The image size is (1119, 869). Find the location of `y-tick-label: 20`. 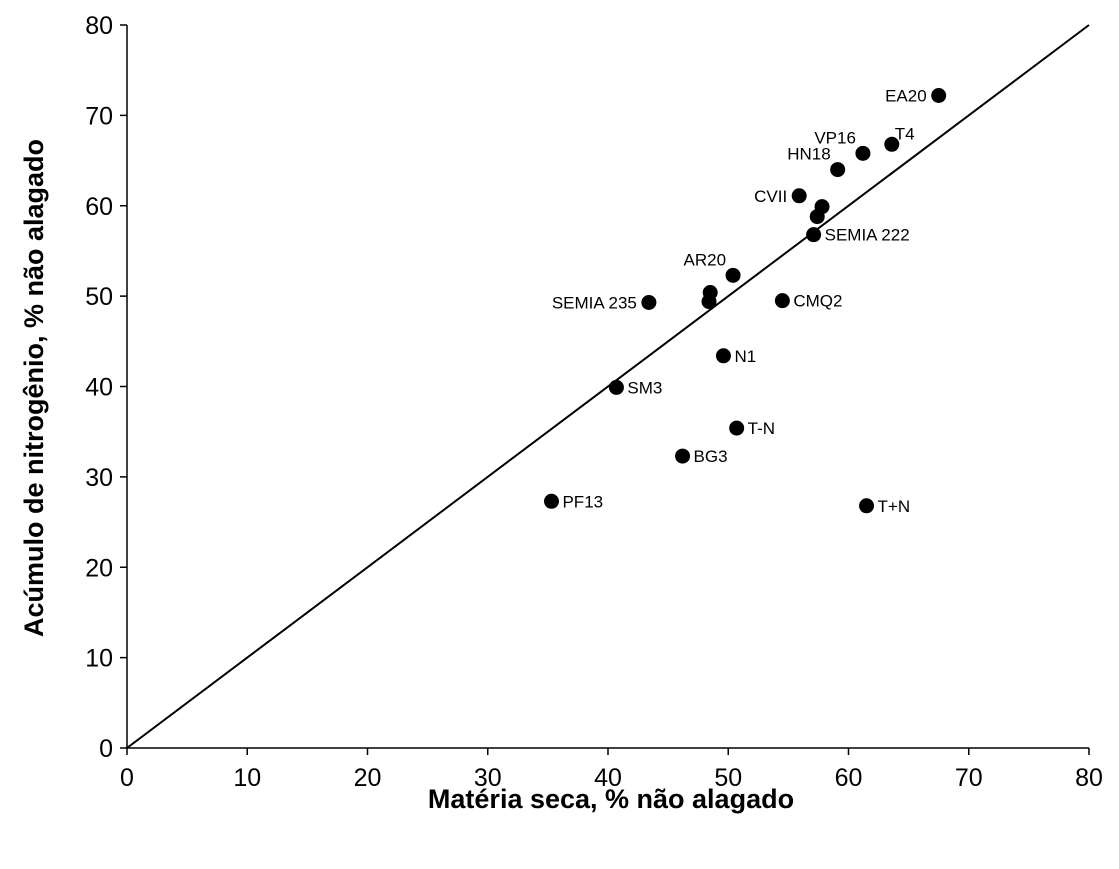

y-tick-label: 20 is located at coordinates (99, 568).